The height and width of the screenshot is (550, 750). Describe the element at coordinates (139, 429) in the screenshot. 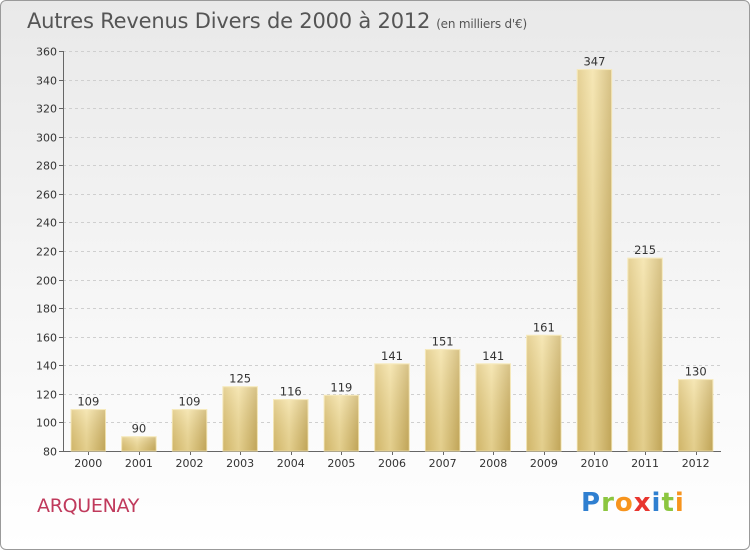

I see `data-label: 90` at that location.